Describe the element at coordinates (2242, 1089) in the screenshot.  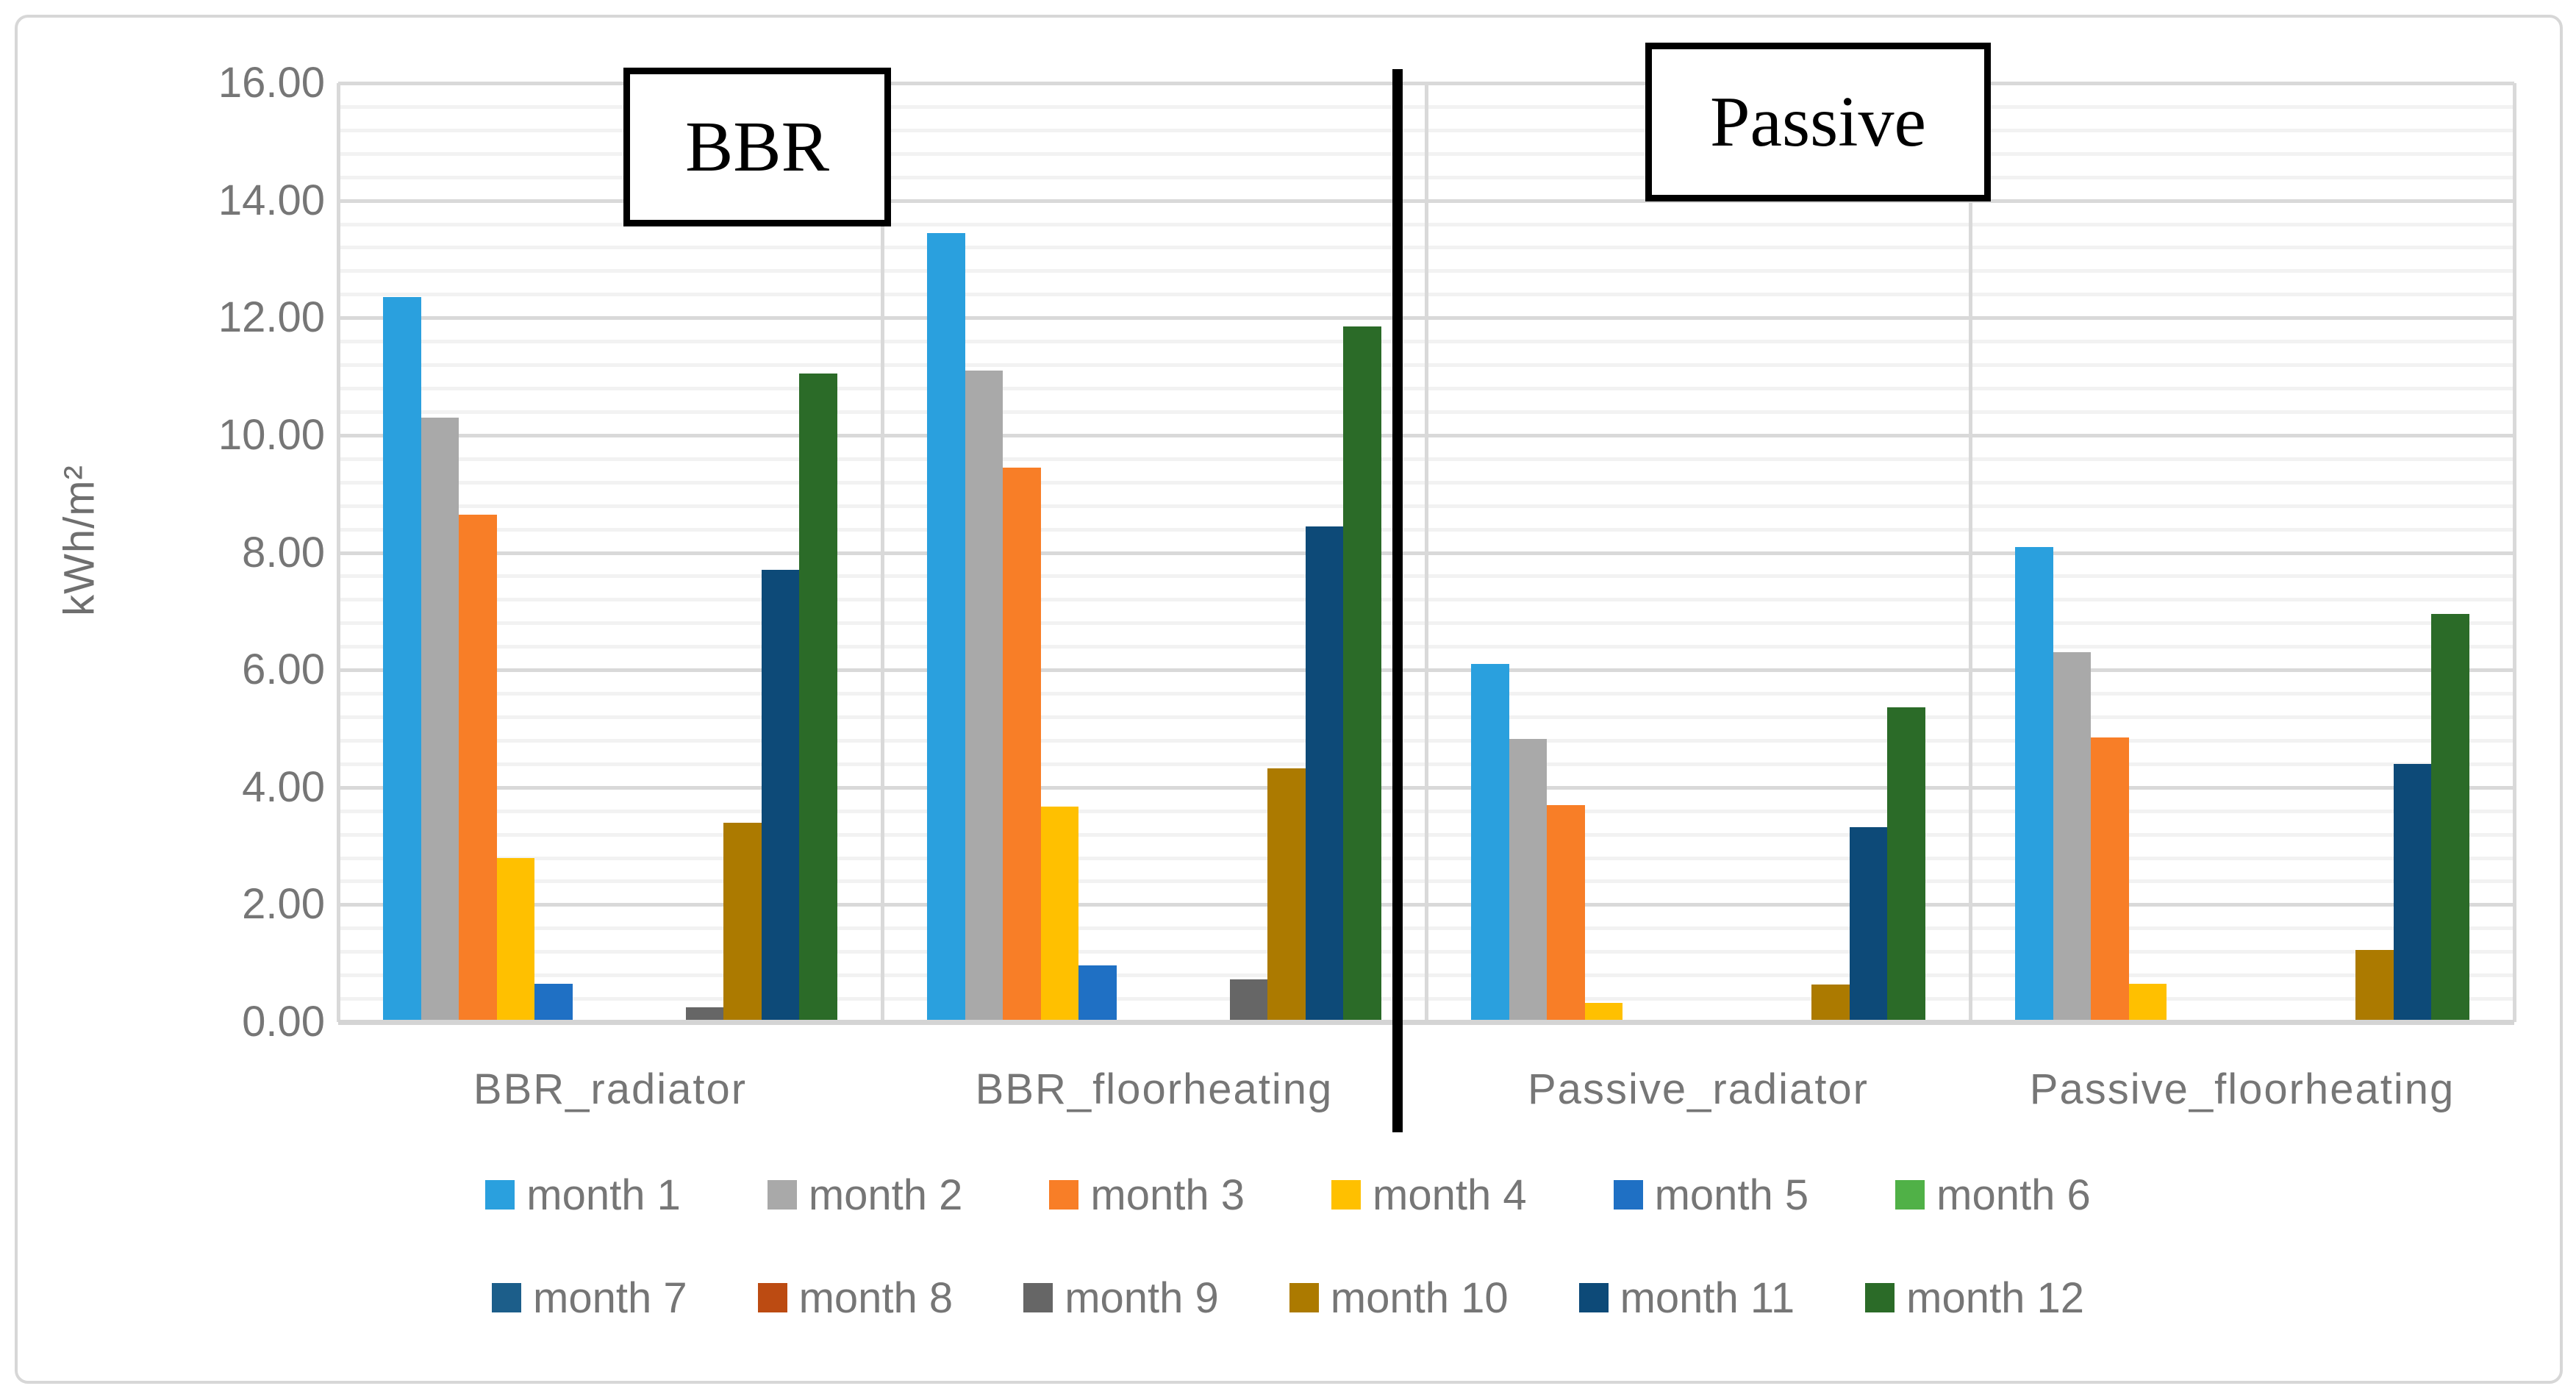
I see `category-label-Passive_floorheating: Passive_floorheating` at that location.